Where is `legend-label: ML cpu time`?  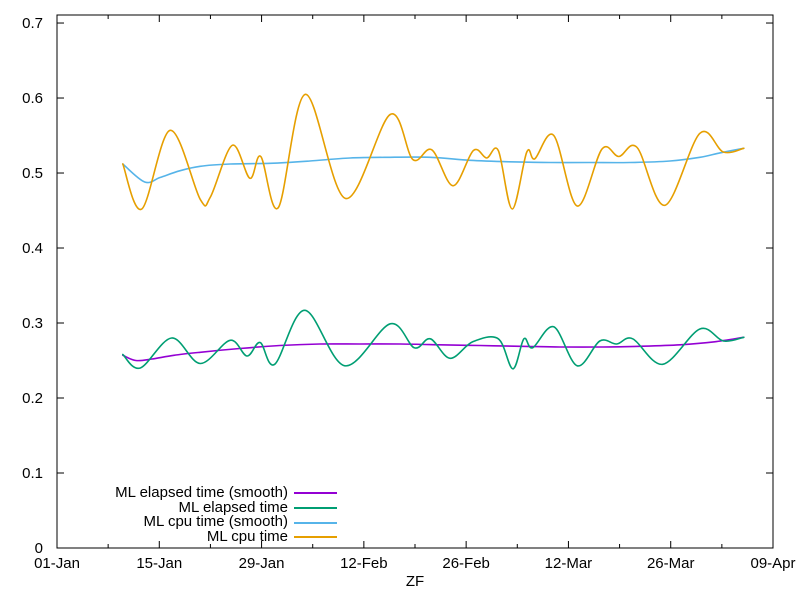
legend-label: ML cpu time is located at coordinates (247, 537).